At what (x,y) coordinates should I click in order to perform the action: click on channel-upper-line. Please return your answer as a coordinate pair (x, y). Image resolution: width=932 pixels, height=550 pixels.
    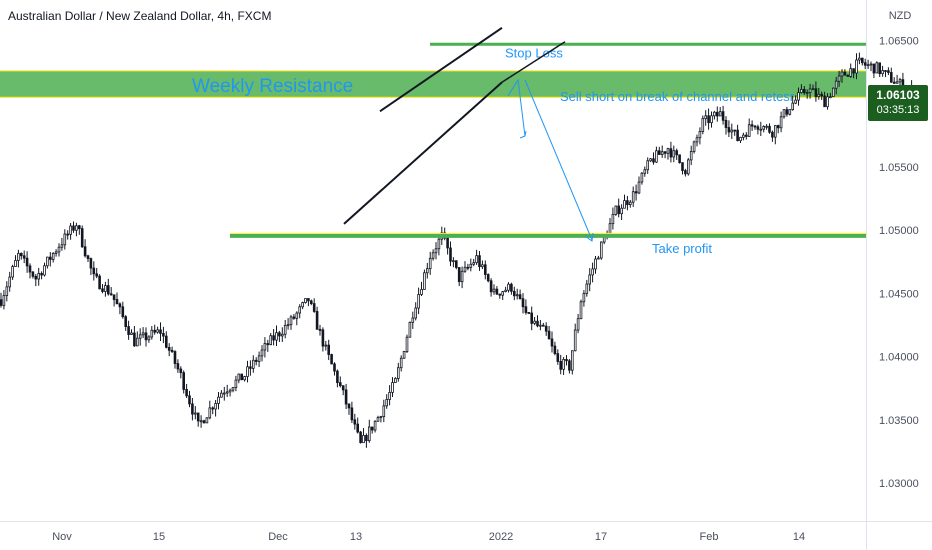
    Looking at the image, I should click on (441, 69).